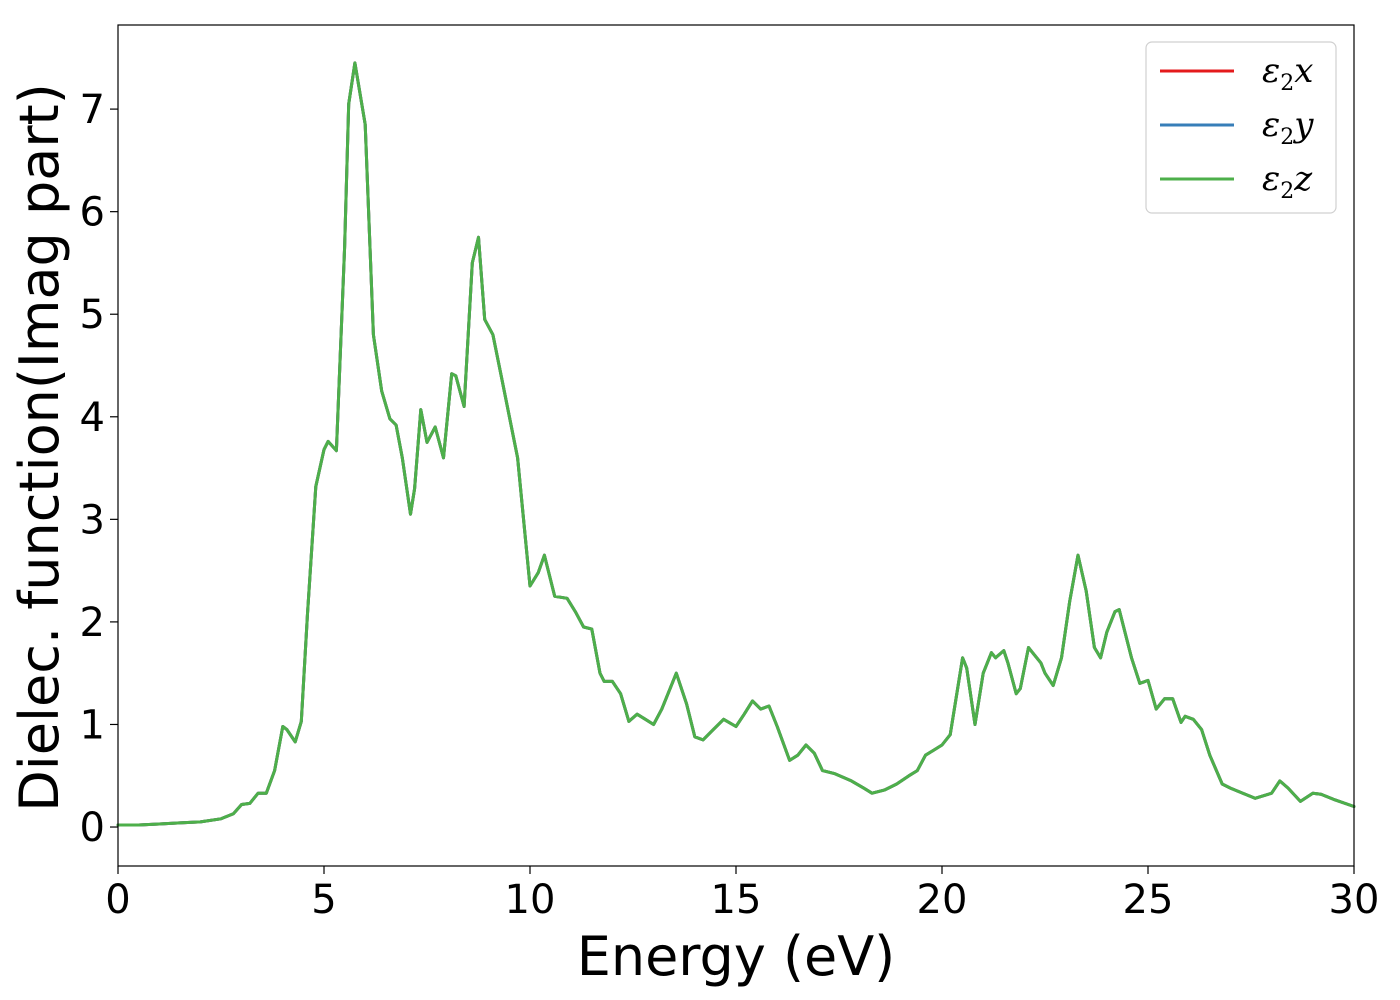 The width and height of the screenshot is (1400, 1000). Describe the element at coordinates (530, 900) in the screenshot. I see `x-tick-label: 10` at that location.